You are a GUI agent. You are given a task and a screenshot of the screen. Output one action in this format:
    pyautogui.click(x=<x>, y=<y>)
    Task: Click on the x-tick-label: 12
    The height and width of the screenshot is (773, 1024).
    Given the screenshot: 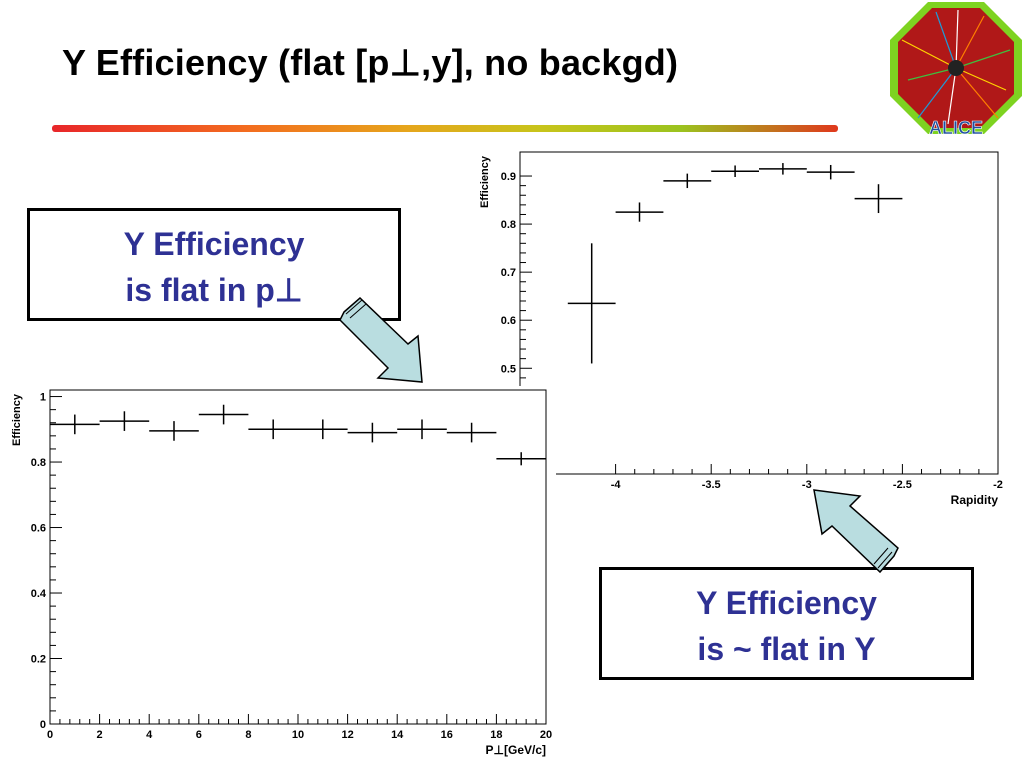 What is the action you would take?
    pyautogui.click(x=347, y=735)
    